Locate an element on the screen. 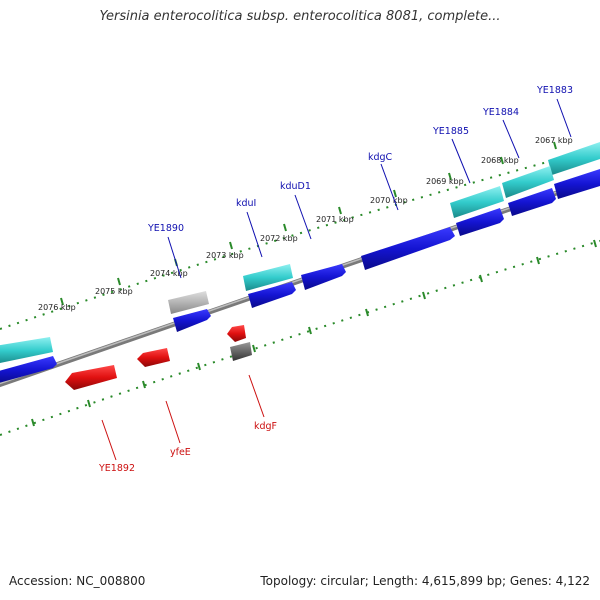  scale-label: 2076 kbp is located at coordinates (57, 307).